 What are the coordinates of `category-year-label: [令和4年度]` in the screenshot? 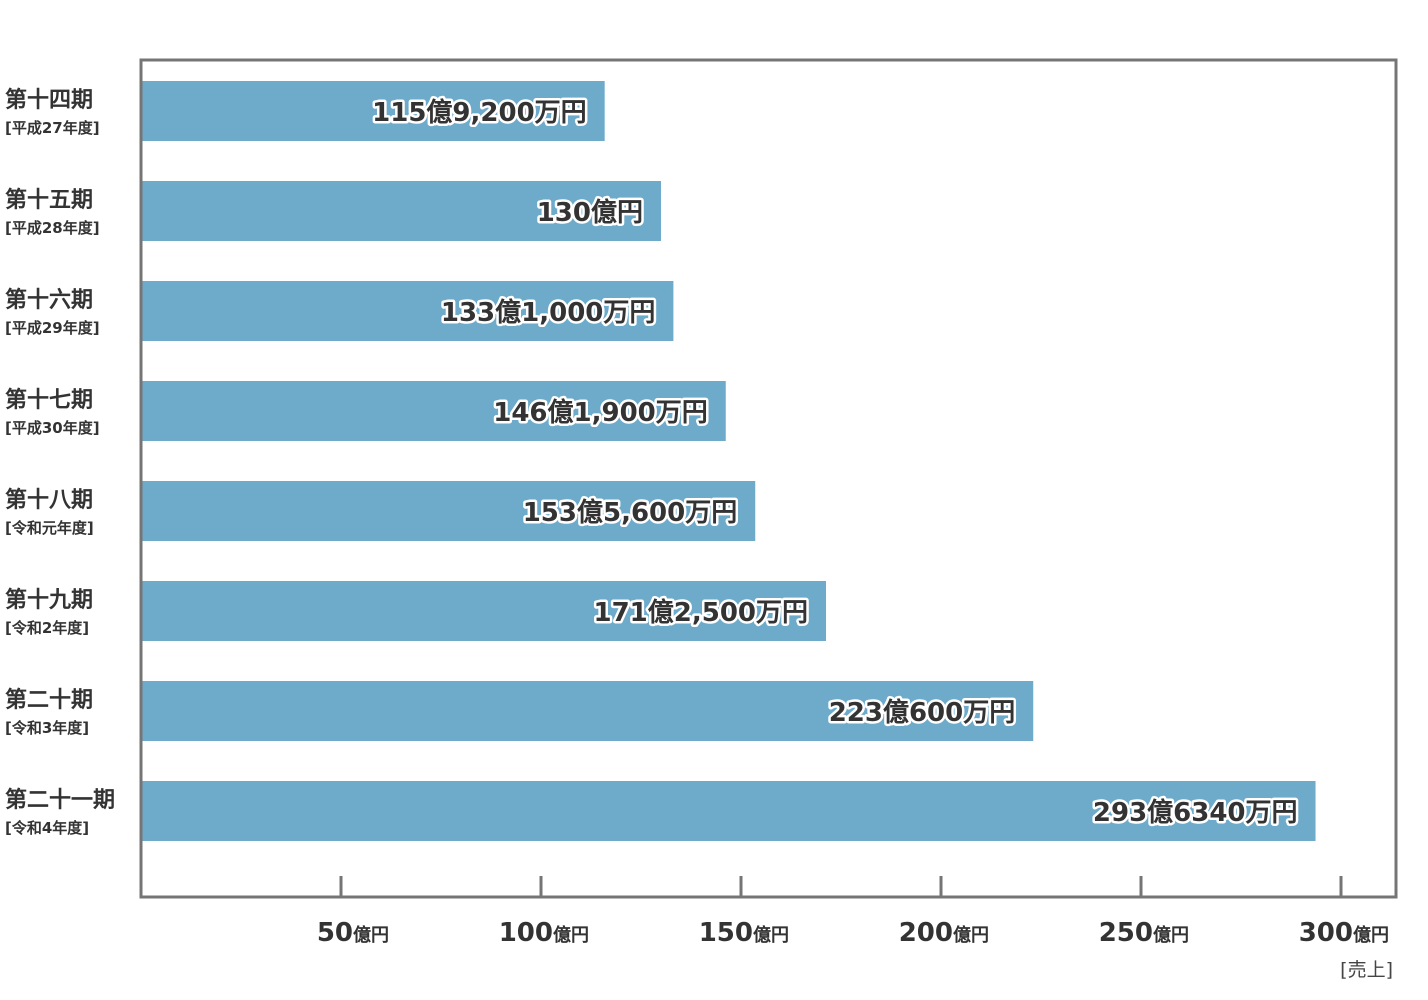 It's located at (47, 828).